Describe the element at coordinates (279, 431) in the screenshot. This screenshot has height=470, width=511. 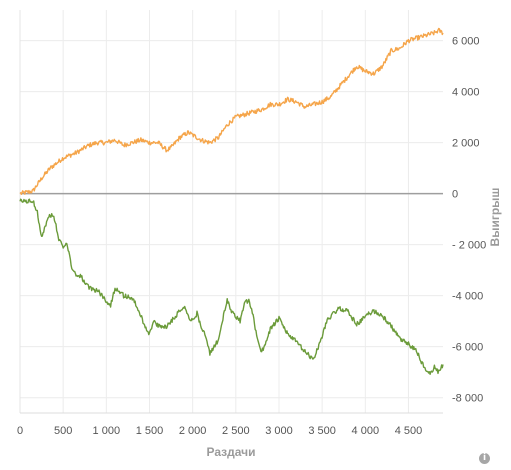
I see `x-tick-label: 3 000` at that location.